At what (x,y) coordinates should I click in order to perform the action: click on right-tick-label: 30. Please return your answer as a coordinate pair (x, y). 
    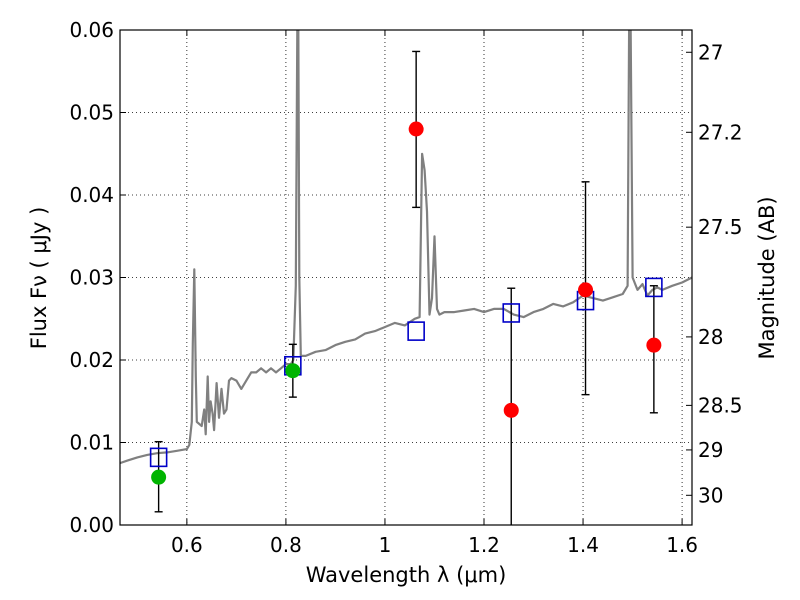
    Looking at the image, I should click on (710, 495).